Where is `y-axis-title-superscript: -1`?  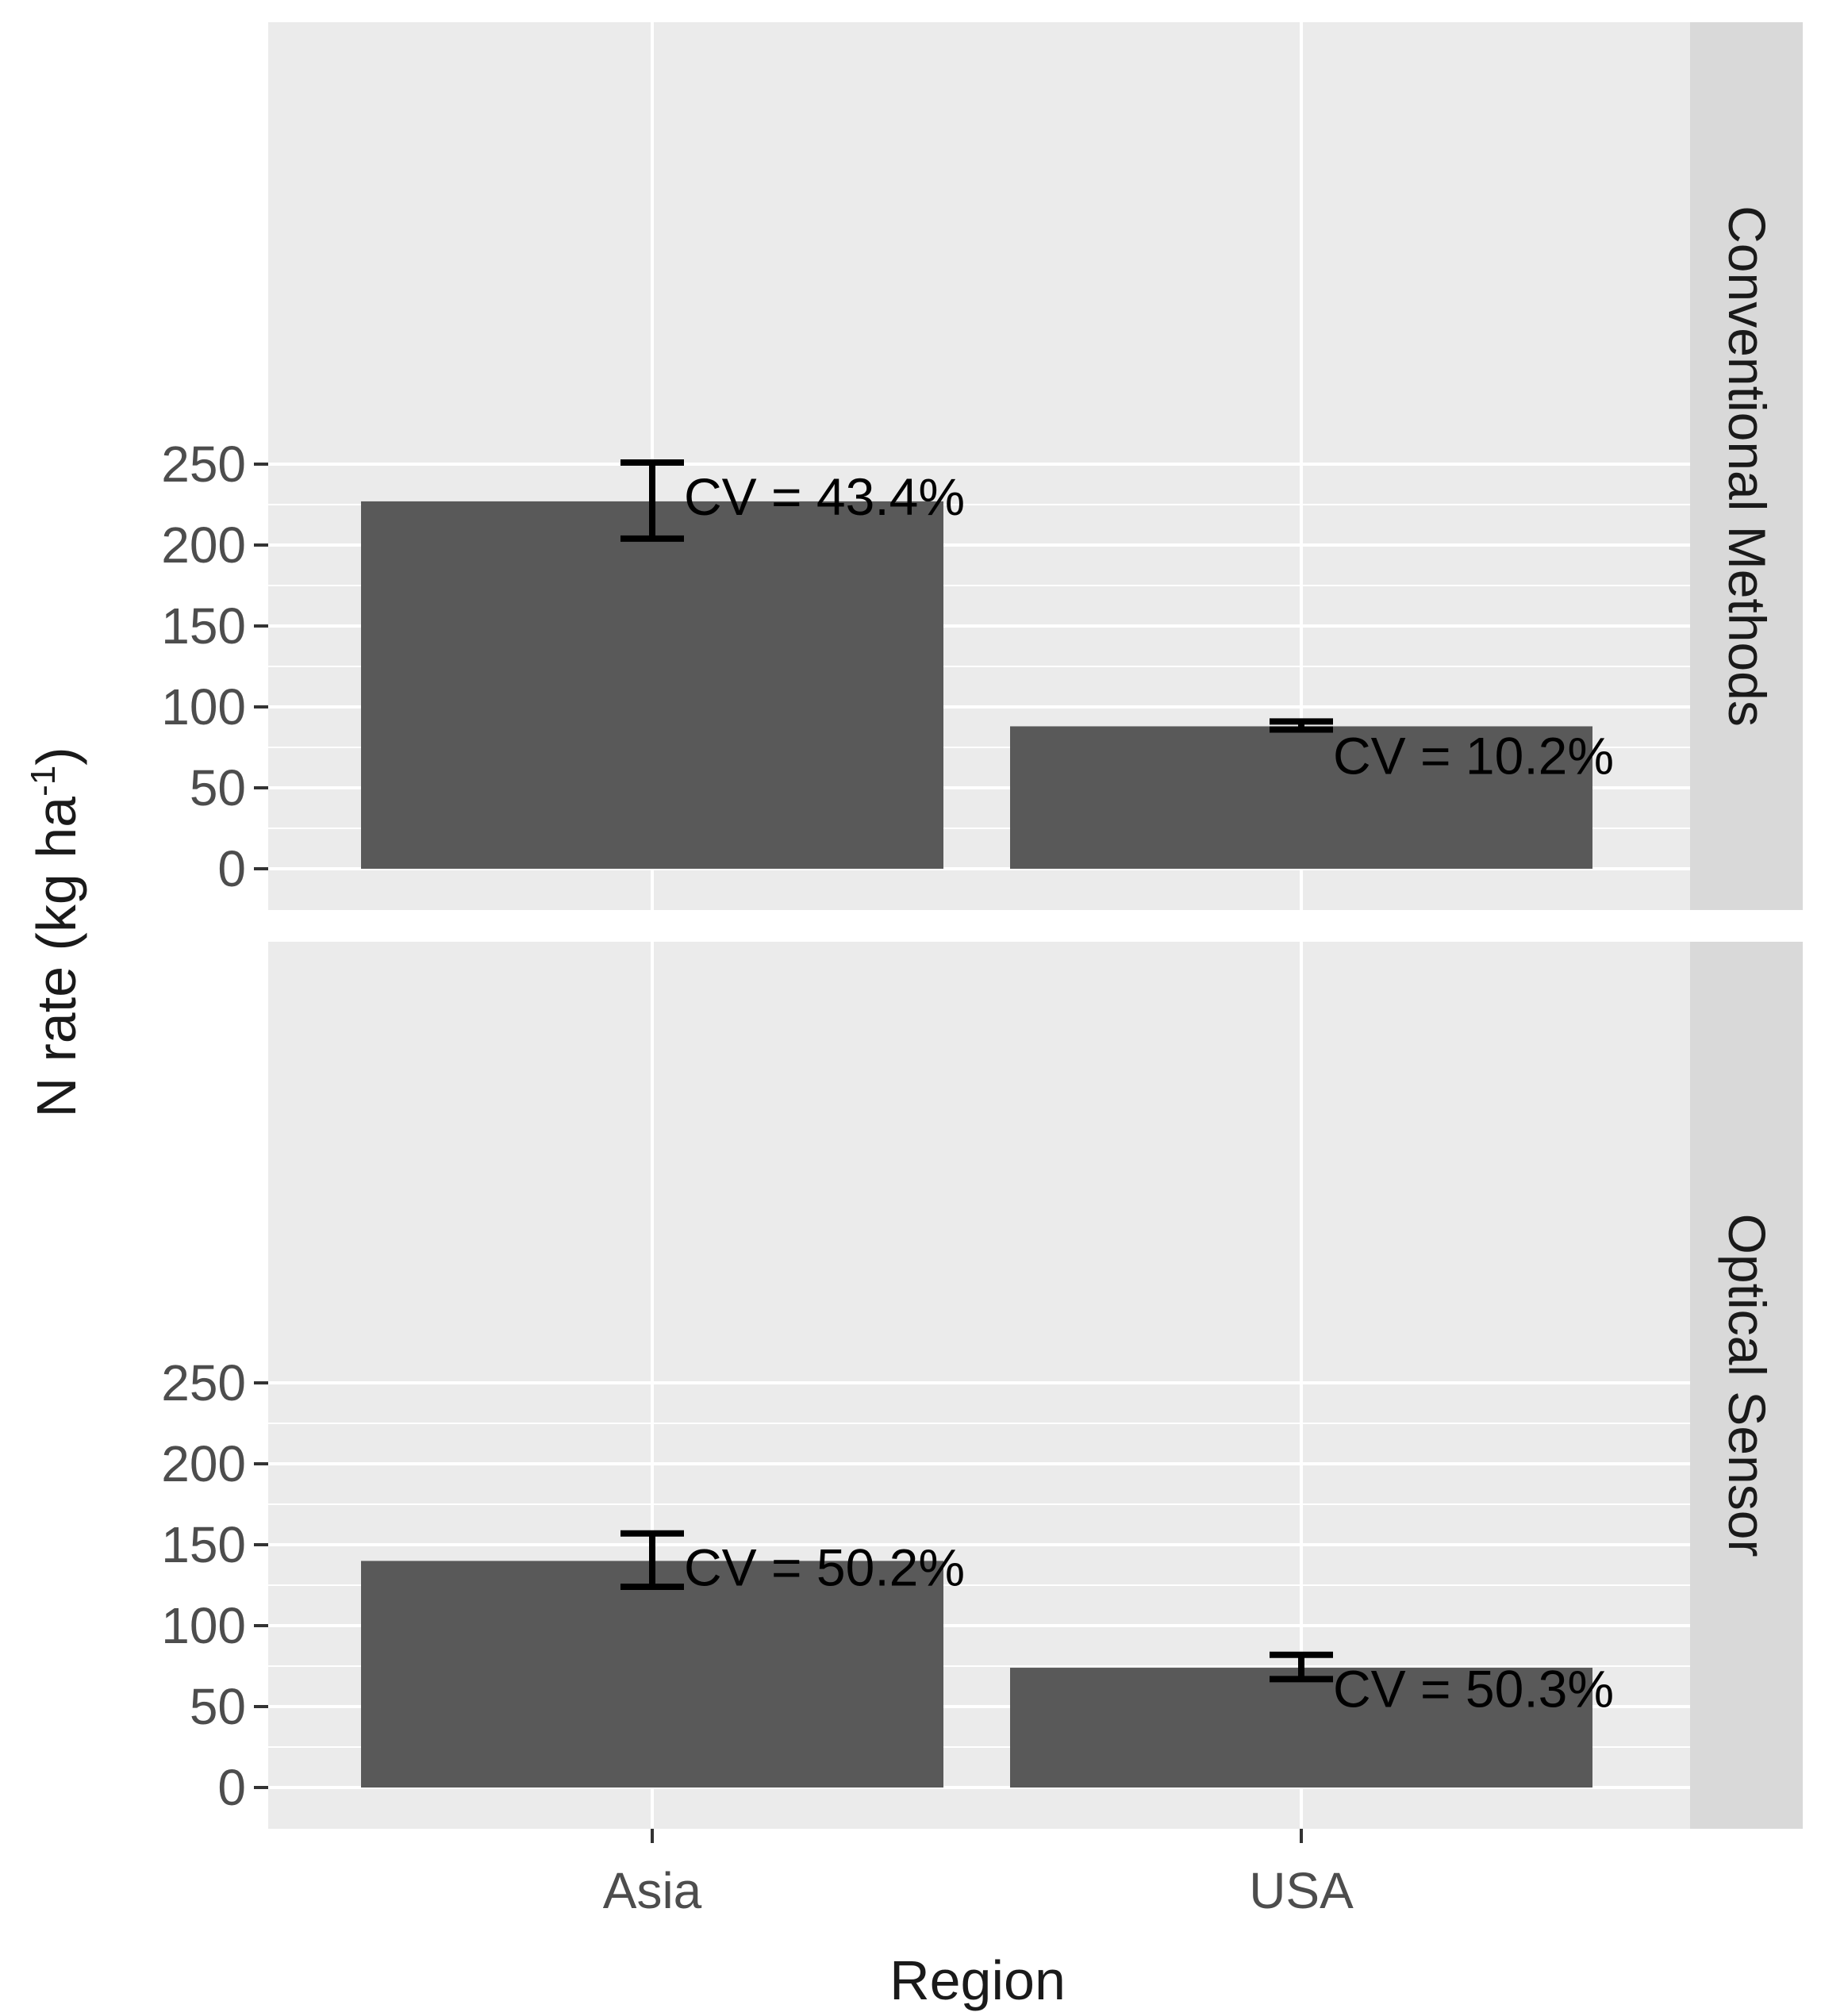 y-axis-title-superscript: -1 is located at coordinates (43, 782).